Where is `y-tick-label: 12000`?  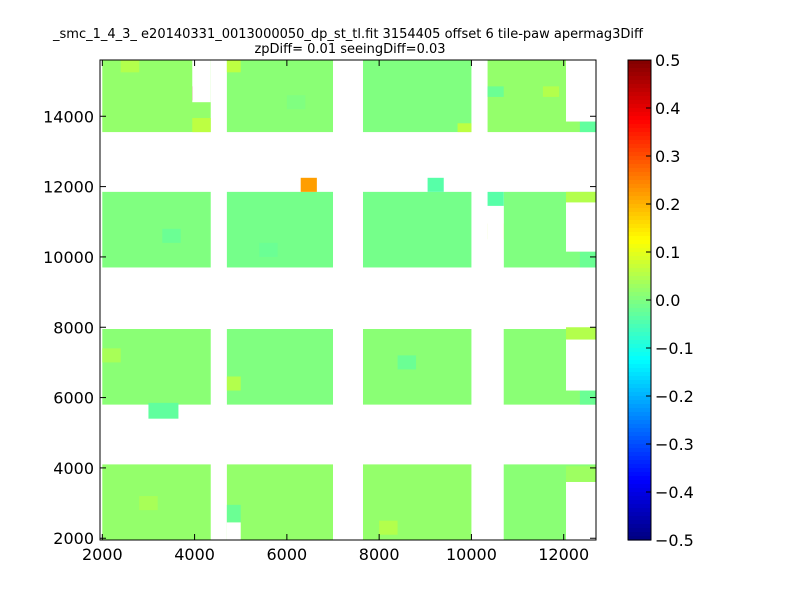
y-tick-label: 12000 is located at coordinates (68, 187).